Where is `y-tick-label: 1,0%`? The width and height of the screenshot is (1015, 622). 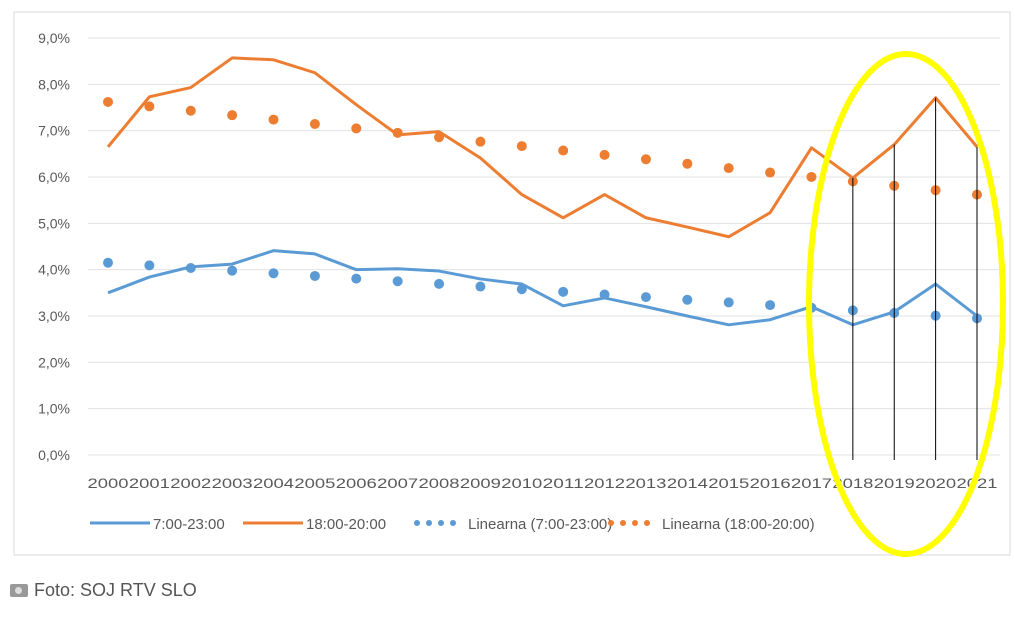 y-tick-label: 1,0% is located at coordinates (54, 409).